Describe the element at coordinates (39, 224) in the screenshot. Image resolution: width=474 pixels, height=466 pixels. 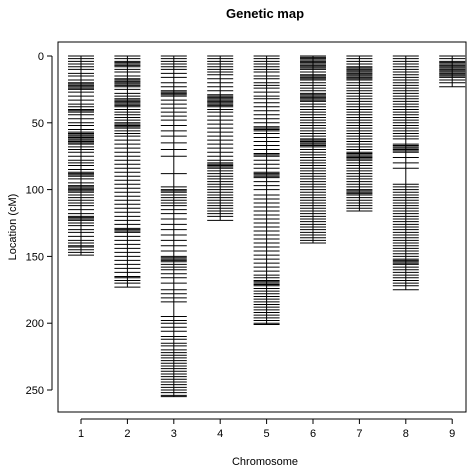
I see `y-axis: 0 50 100 150 200 250` at that location.